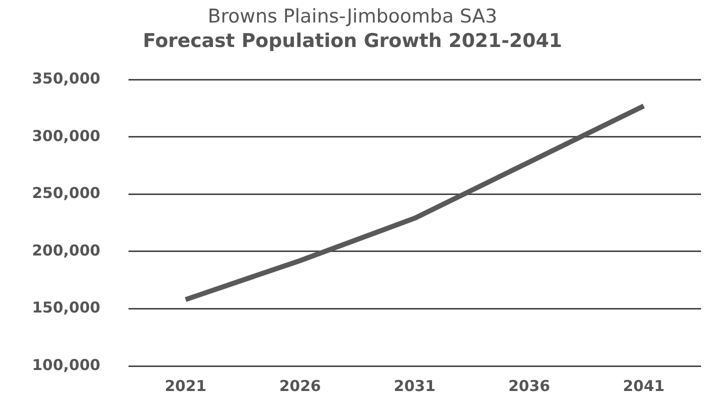 This screenshot has height=412, width=709. Describe the element at coordinates (66, 135) in the screenshot. I see `y-tick-label: 300,000` at that location.